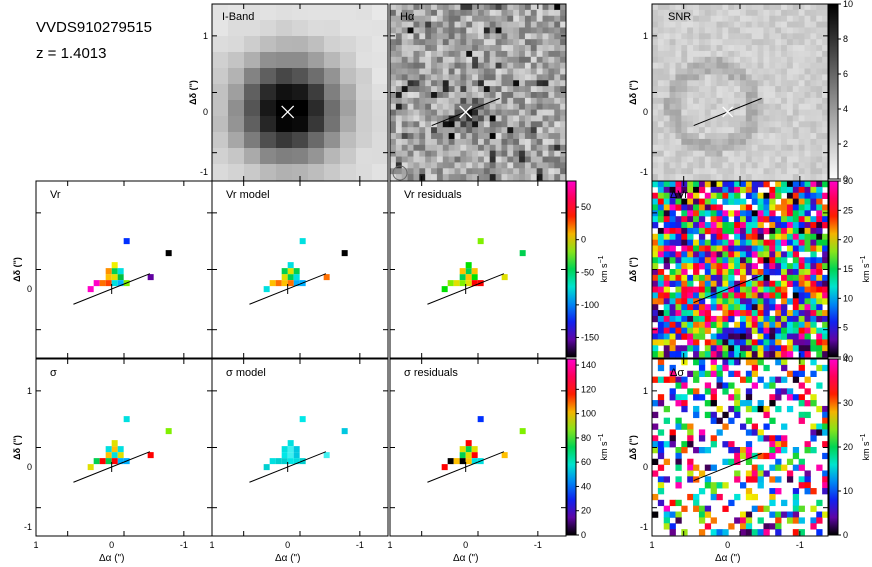 The height and width of the screenshot is (567, 872). What do you see at coordinates (108, 449) in the screenshot?
I see `pixel-sig` at bounding box center [108, 449].